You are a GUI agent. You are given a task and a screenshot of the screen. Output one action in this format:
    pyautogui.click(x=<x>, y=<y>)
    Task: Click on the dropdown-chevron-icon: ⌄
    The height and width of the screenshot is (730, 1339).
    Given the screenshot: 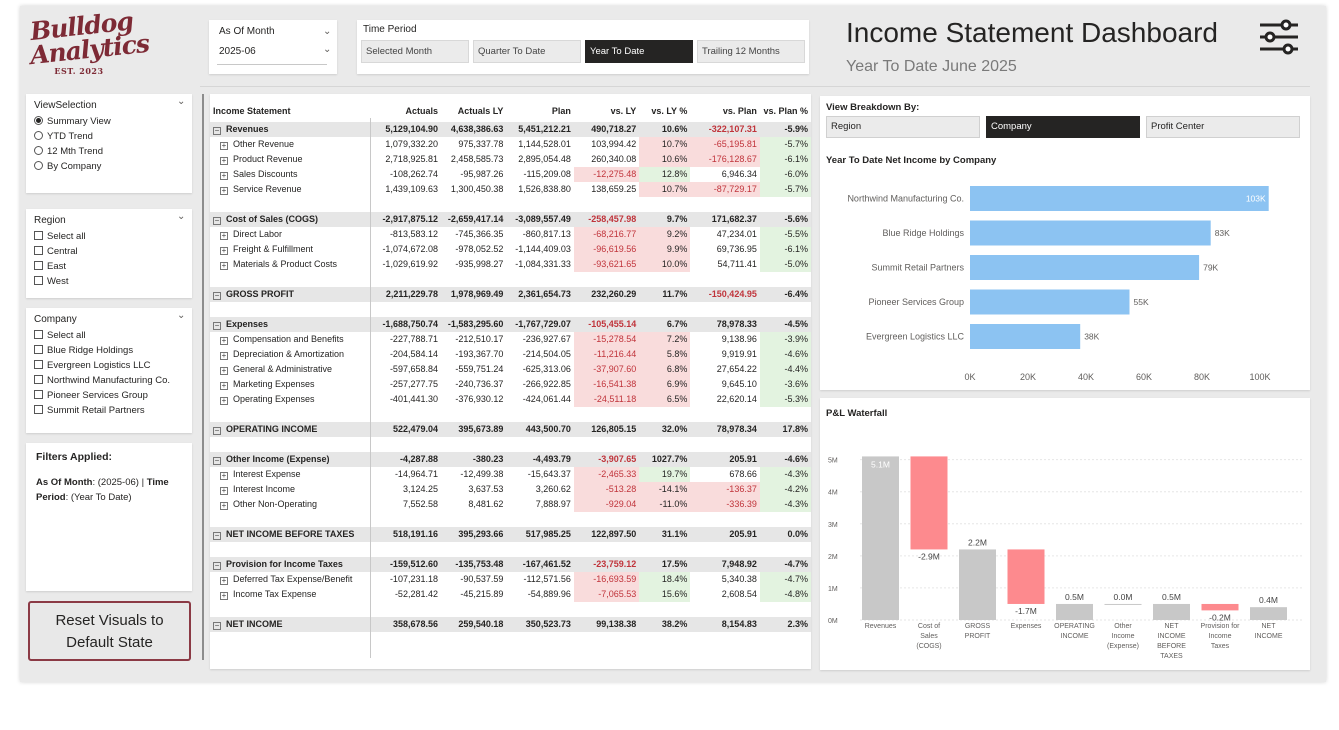 What is the action you would take?
    pyautogui.click(x=327, y=49)
    